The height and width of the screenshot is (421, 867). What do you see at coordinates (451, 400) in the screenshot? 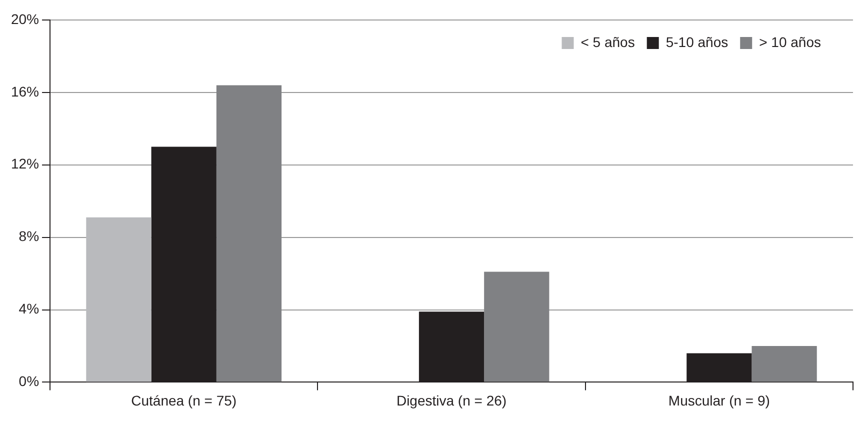
I see `x-tick-label: Digestiva (n = 26)` at bounding box center [451, 400].